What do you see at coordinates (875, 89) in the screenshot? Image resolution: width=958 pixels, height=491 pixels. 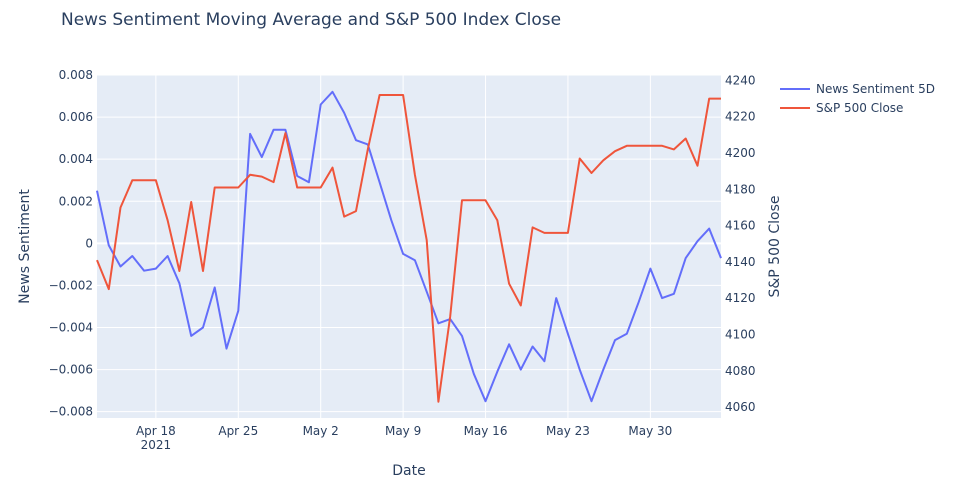 I see `legend-label-1: News Sentiment 5D` at bounding box center [875, 89].